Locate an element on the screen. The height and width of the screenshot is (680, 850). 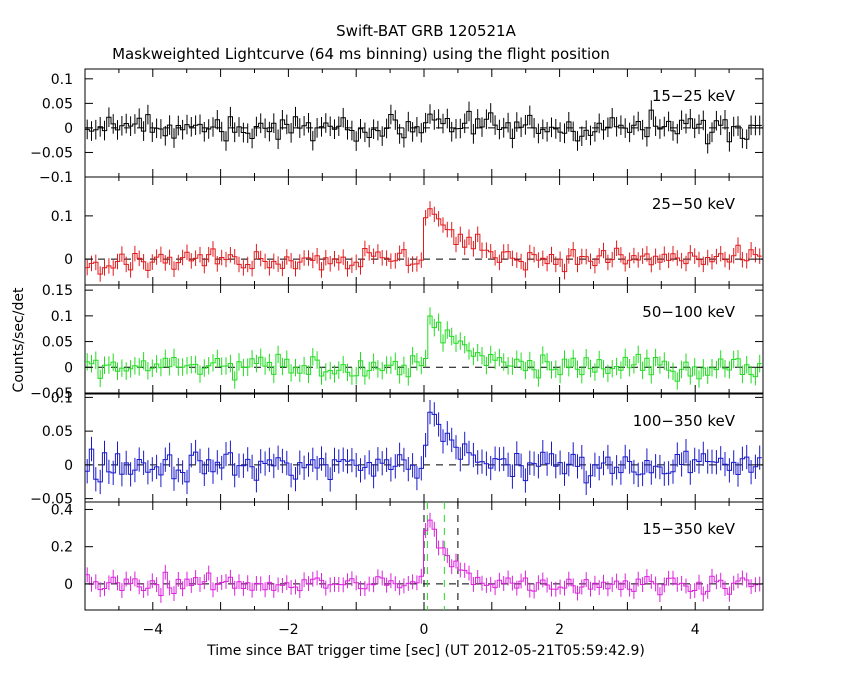
y-axis-label: Counts/sec/det is located at coordinates (19, 339).